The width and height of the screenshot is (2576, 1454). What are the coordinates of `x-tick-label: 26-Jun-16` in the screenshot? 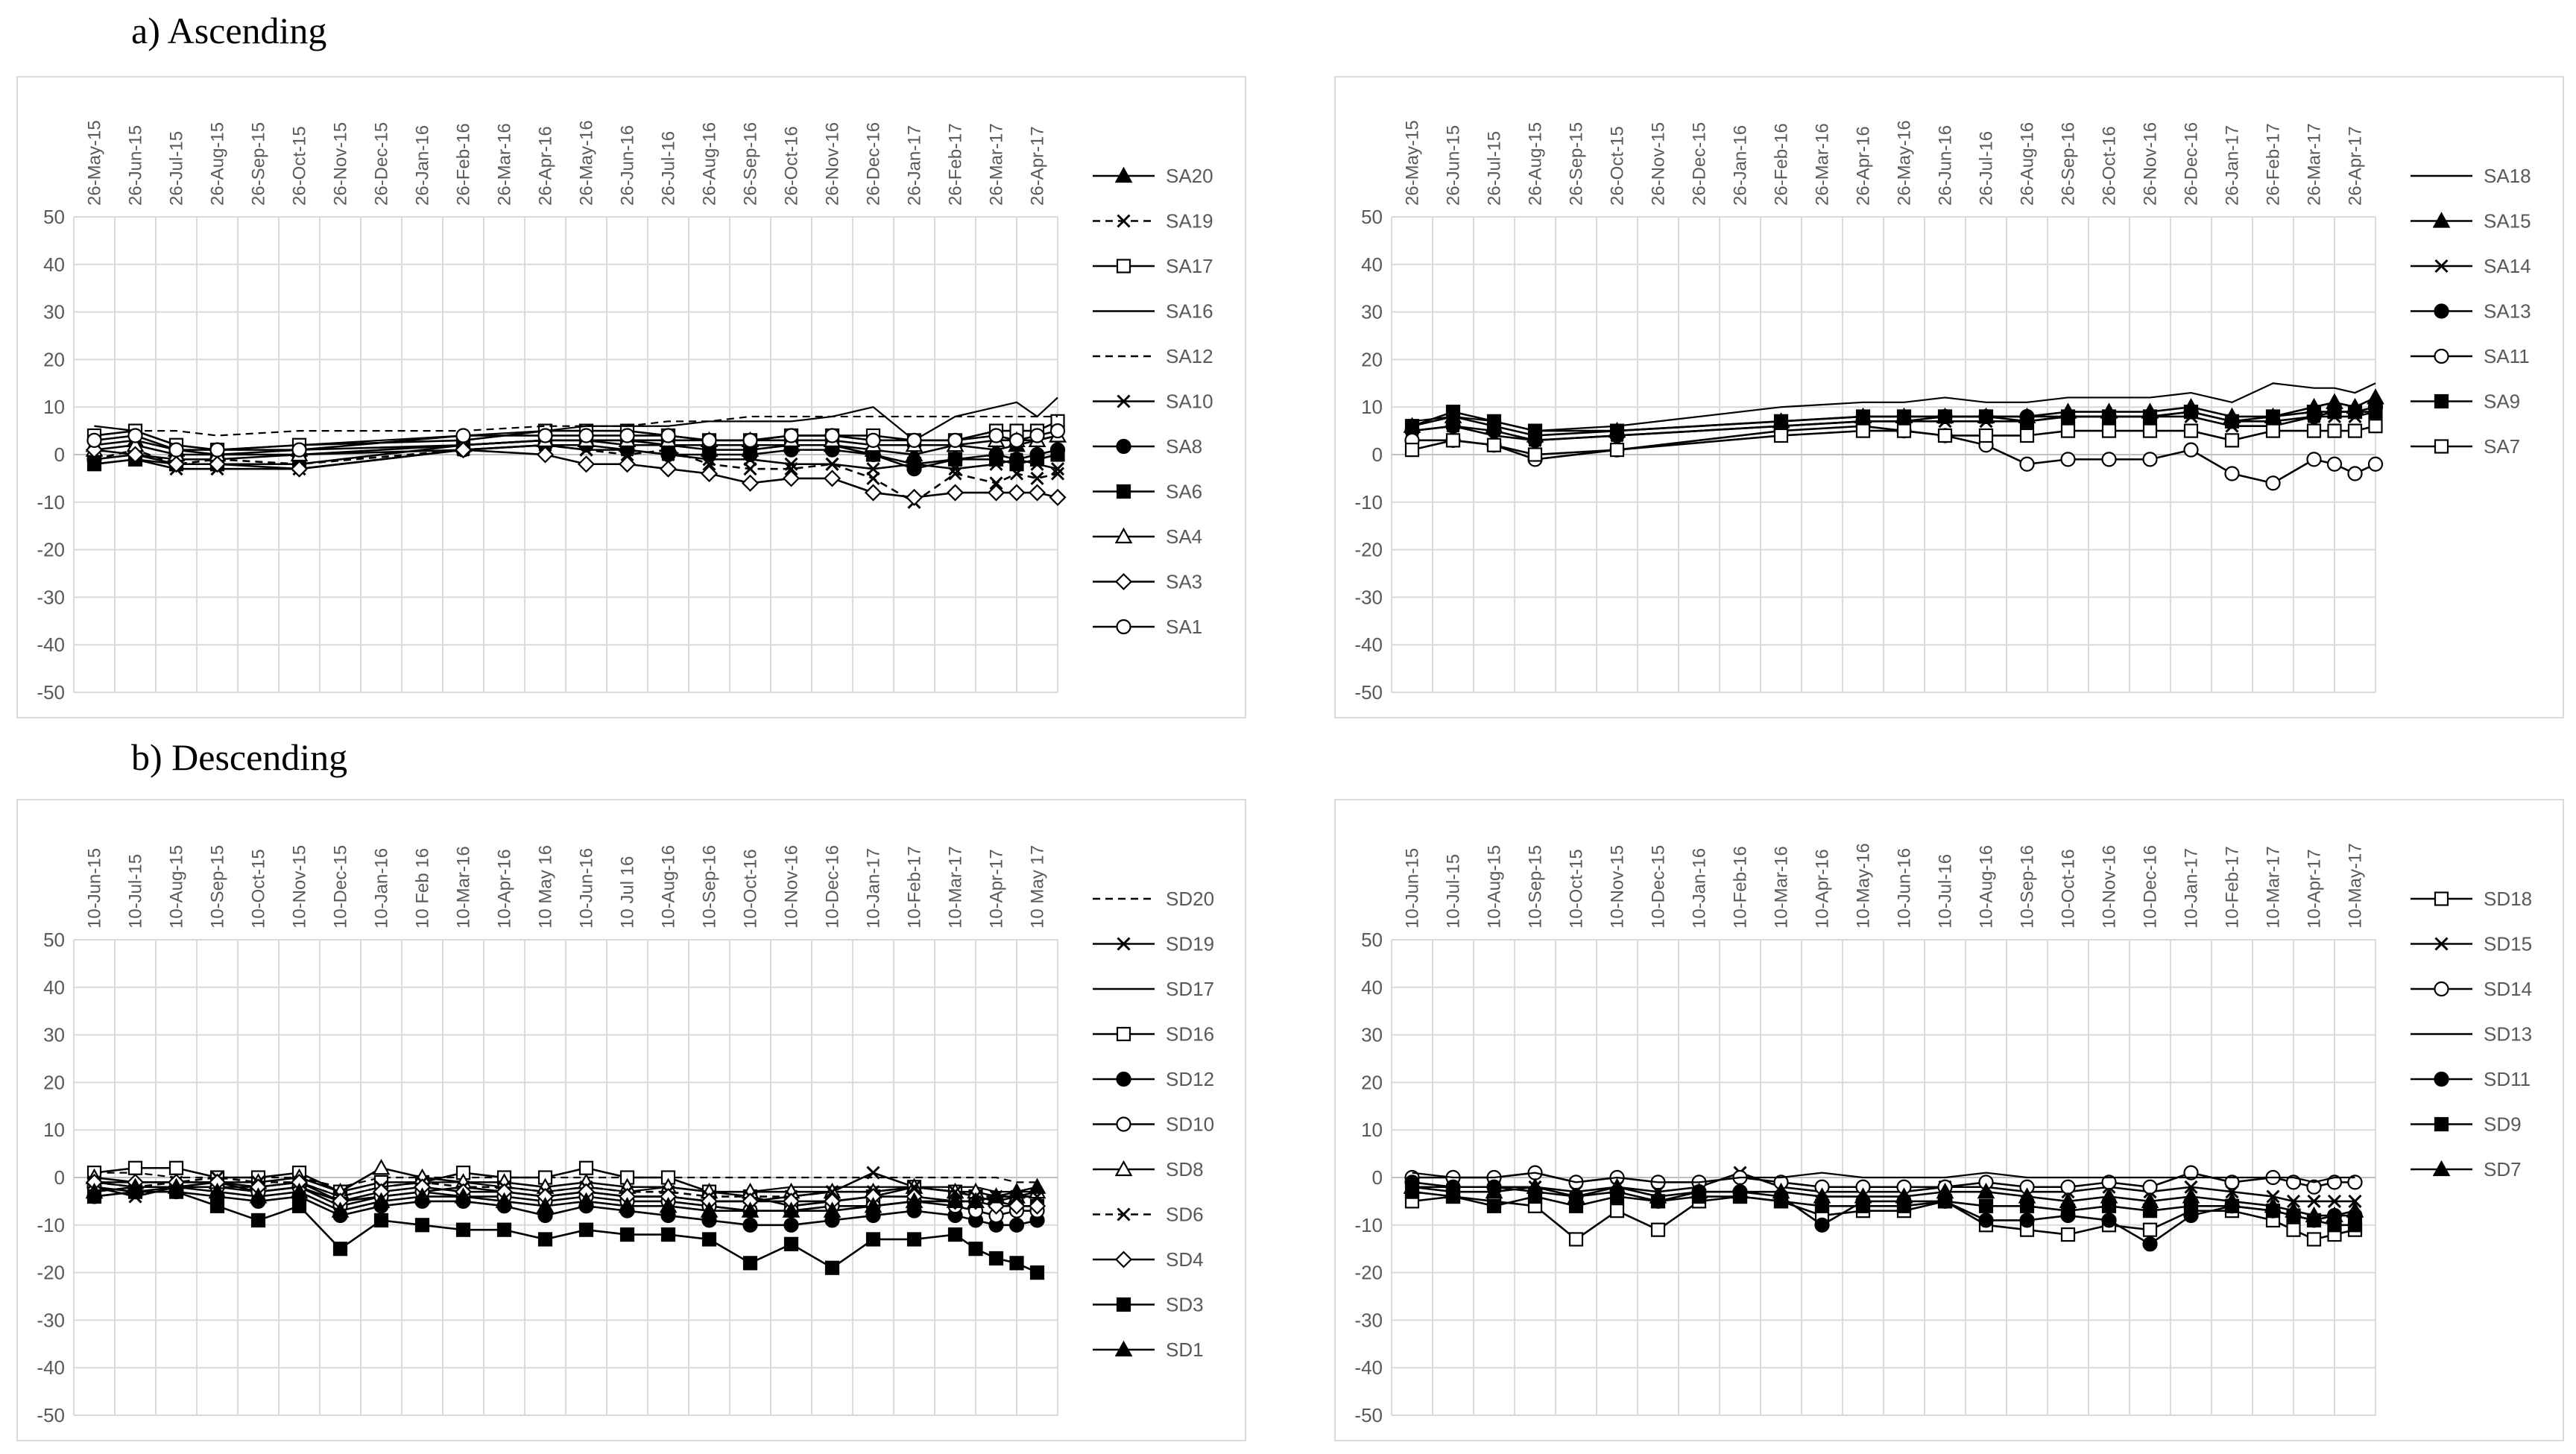 It's located at (628, 165).